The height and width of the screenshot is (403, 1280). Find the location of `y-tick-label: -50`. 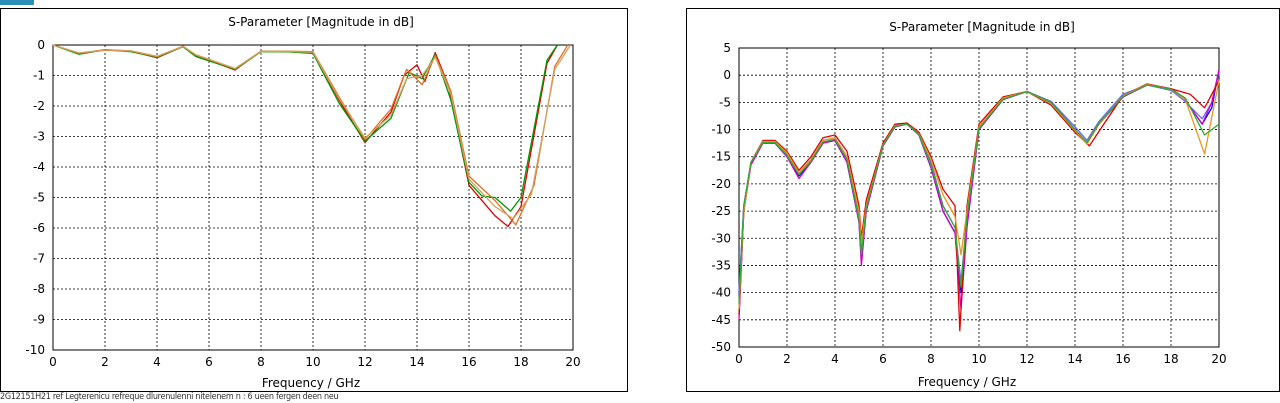

y-tick-label: -50 is located at coordinates (721, 347).